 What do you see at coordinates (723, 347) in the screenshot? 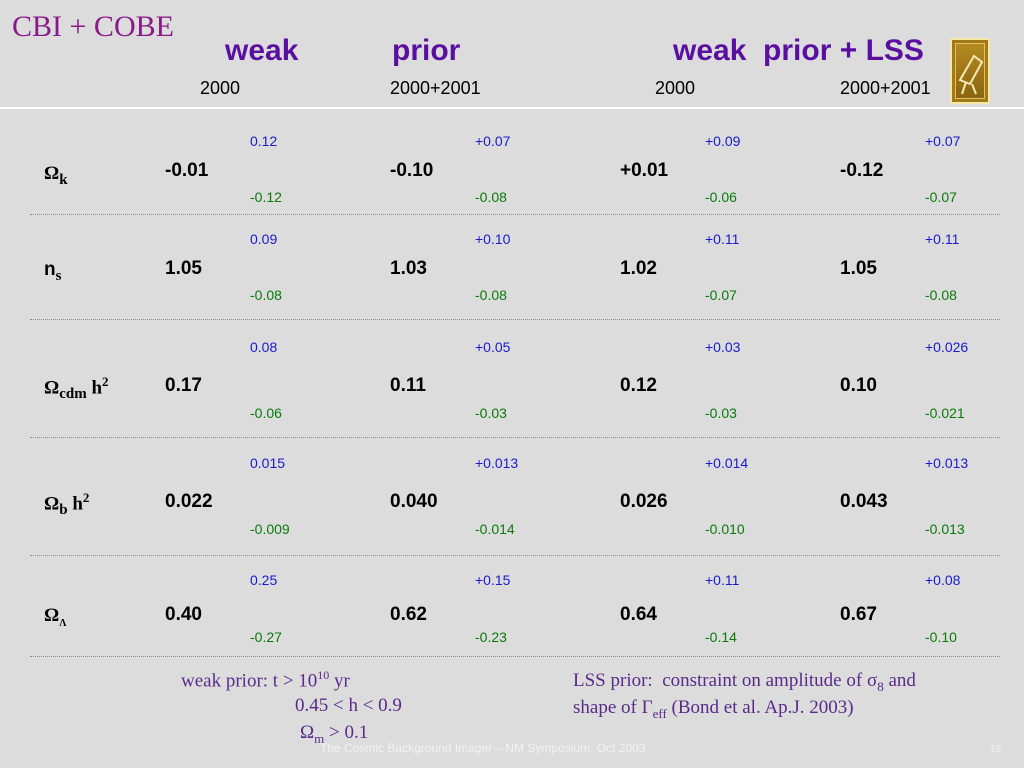
I see `upper-error: +0.03` at bounding box center [723, 347].